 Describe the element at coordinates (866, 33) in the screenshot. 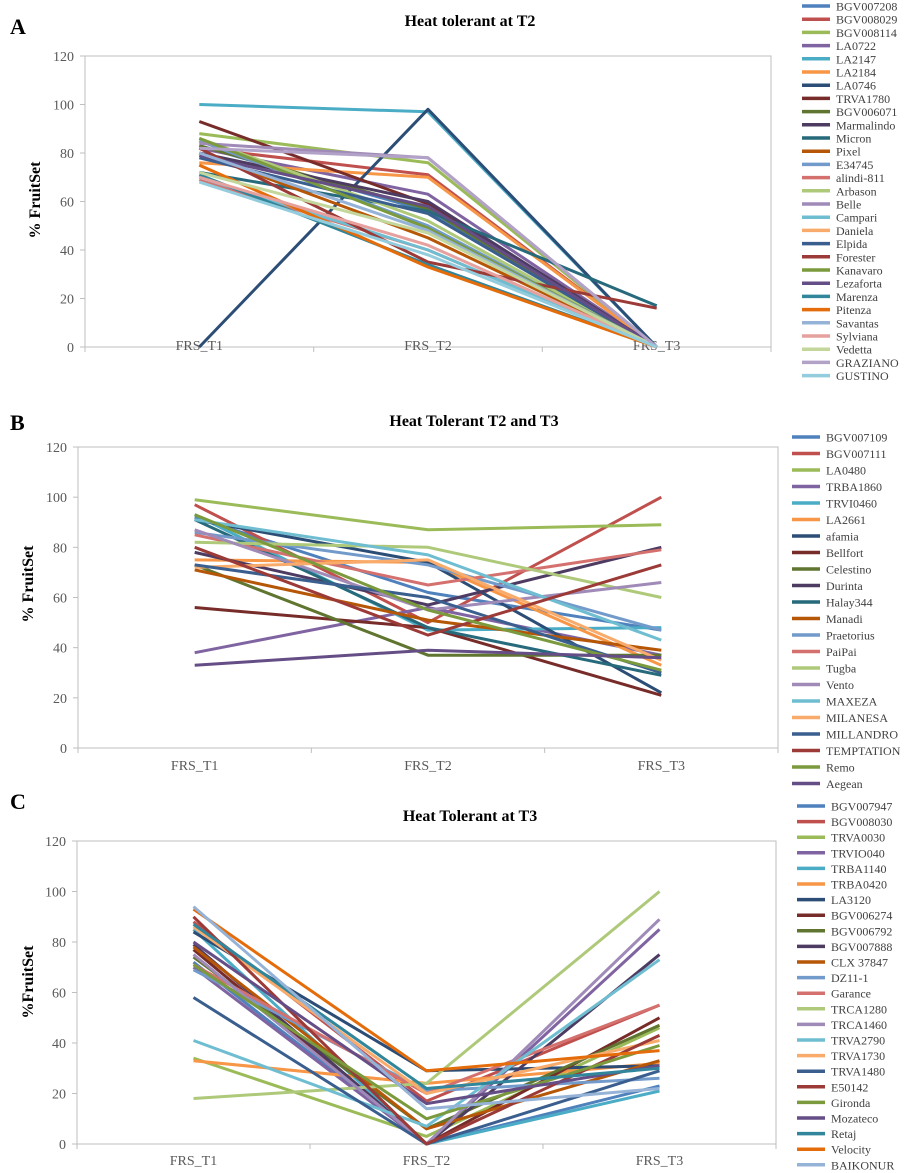

I see `legend-item: BGV008114` at that location.